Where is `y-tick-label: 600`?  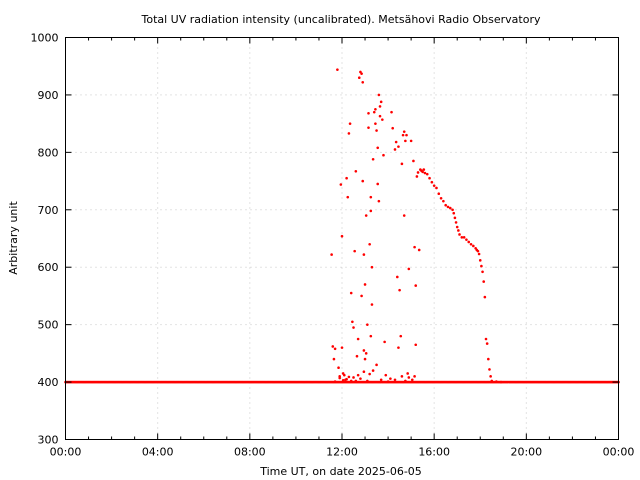 y-tick-label: 600 is located at coordinates (48, 267).